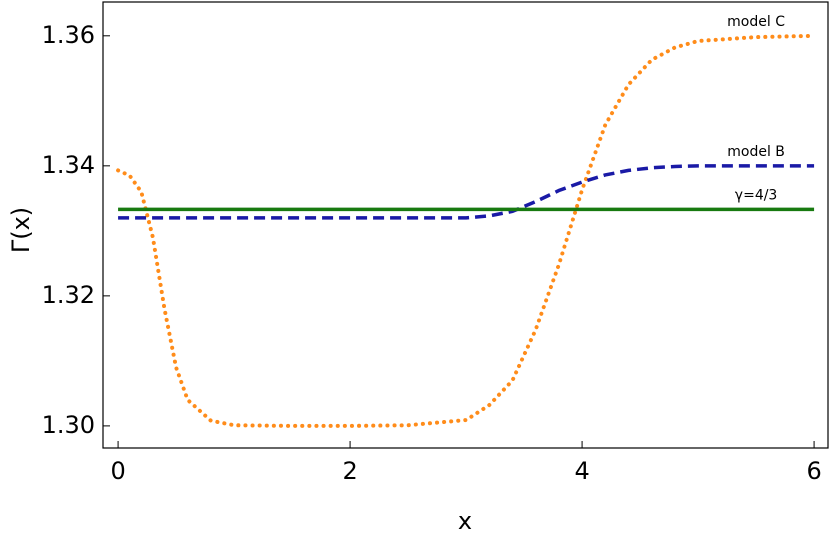 The width and height of the screenshot is (830, 542). What do you see at coordinates (813, 471) in the screenshot?
I see `x-tick-label: 6` at bounding box center [813, 471].